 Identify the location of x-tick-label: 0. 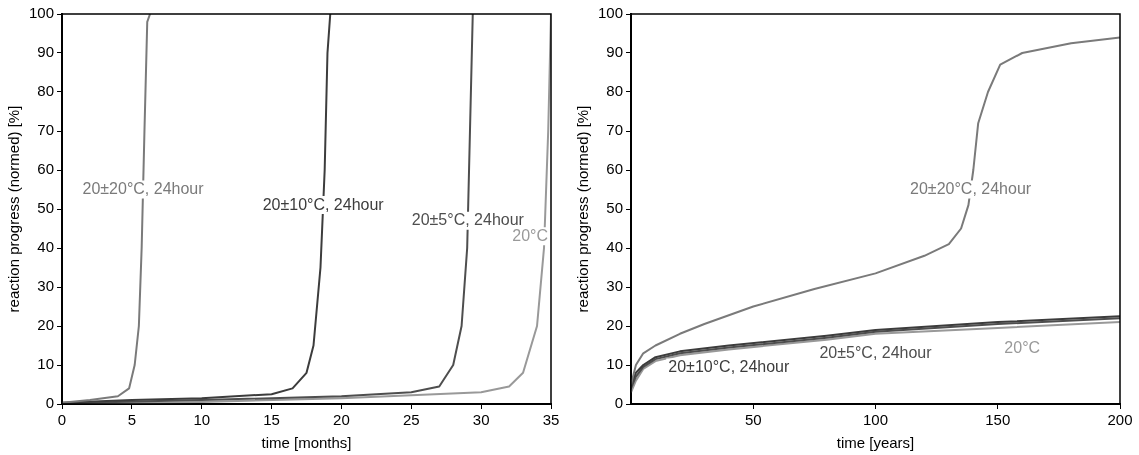
(62, 420).